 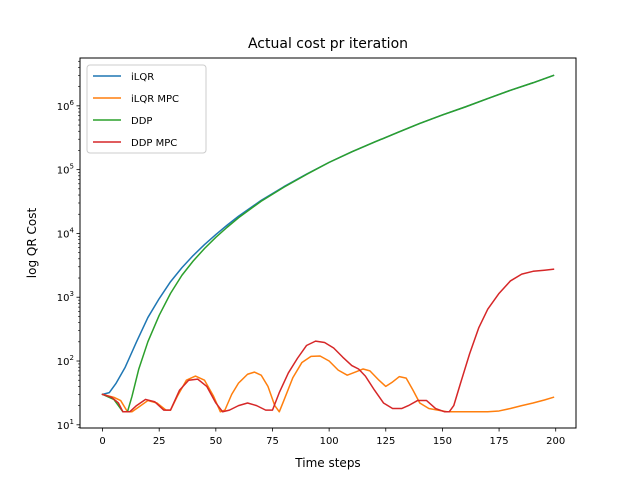 I want to click on x-tick-label-4: 100, so click(x=329, y=441).